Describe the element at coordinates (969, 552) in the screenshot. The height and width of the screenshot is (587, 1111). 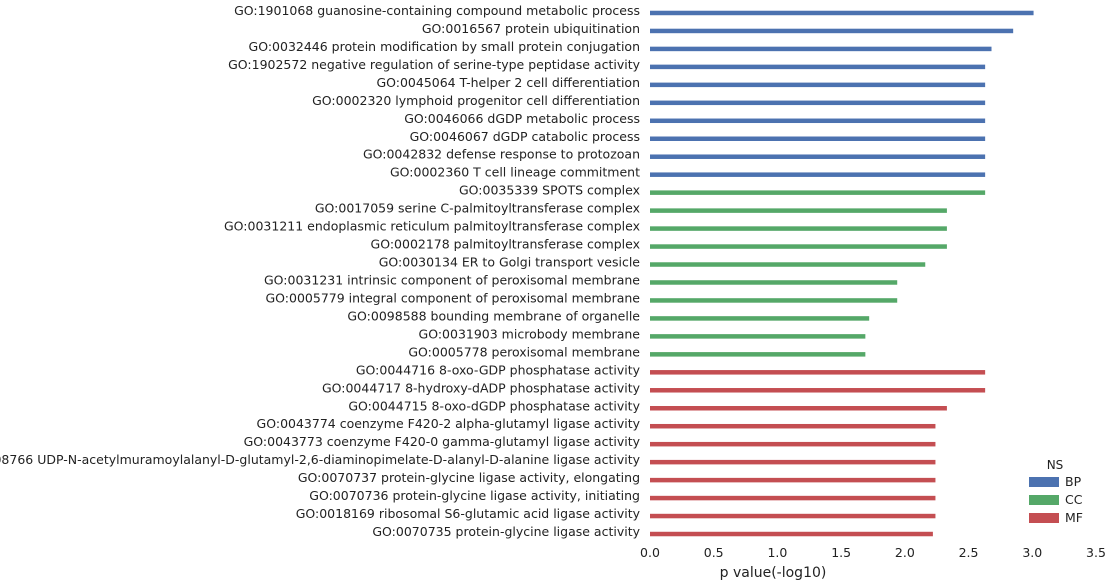
I see `x-tick-label: 2.5` at that location.